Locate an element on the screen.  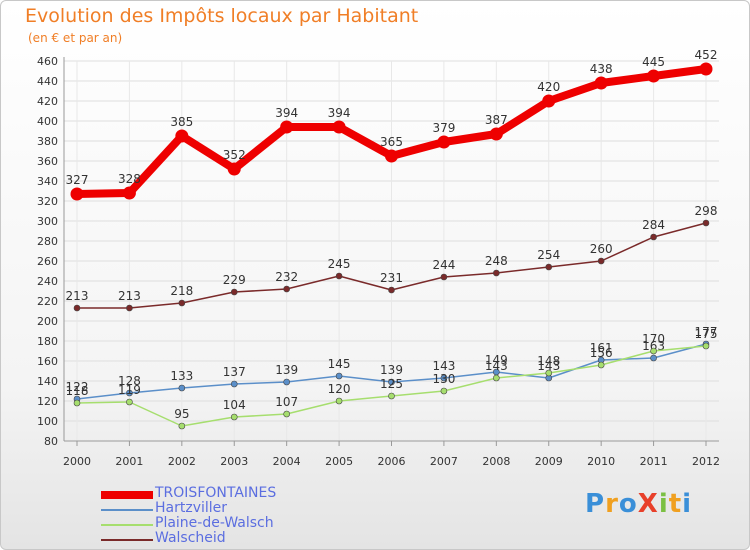
x-tick-label: 2012 is located at coordinates (706, 461).